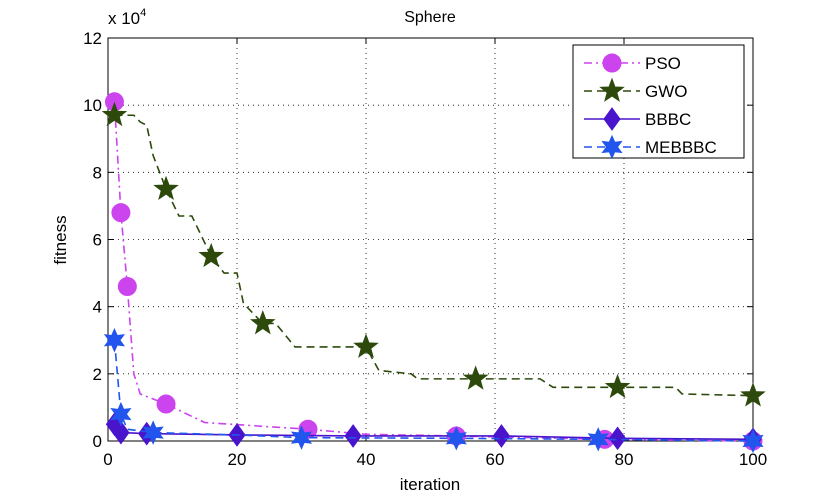 The width and height of the screenshot is (830, 496). What do you see at coordinates (632, 63) in the screenshot?
I see `legend-entry-pso: PSO` at bounding box center [632, 63].